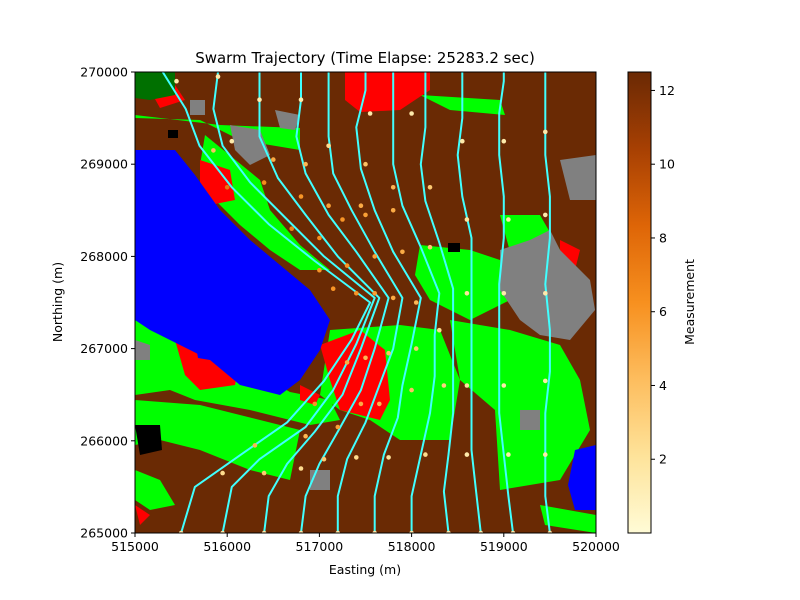 The height and width of the screenshot is (600, 800). Describe the element at coordinates (663, 237) in the screenshot. I see `colorbar-tick-label: 8` at that location.